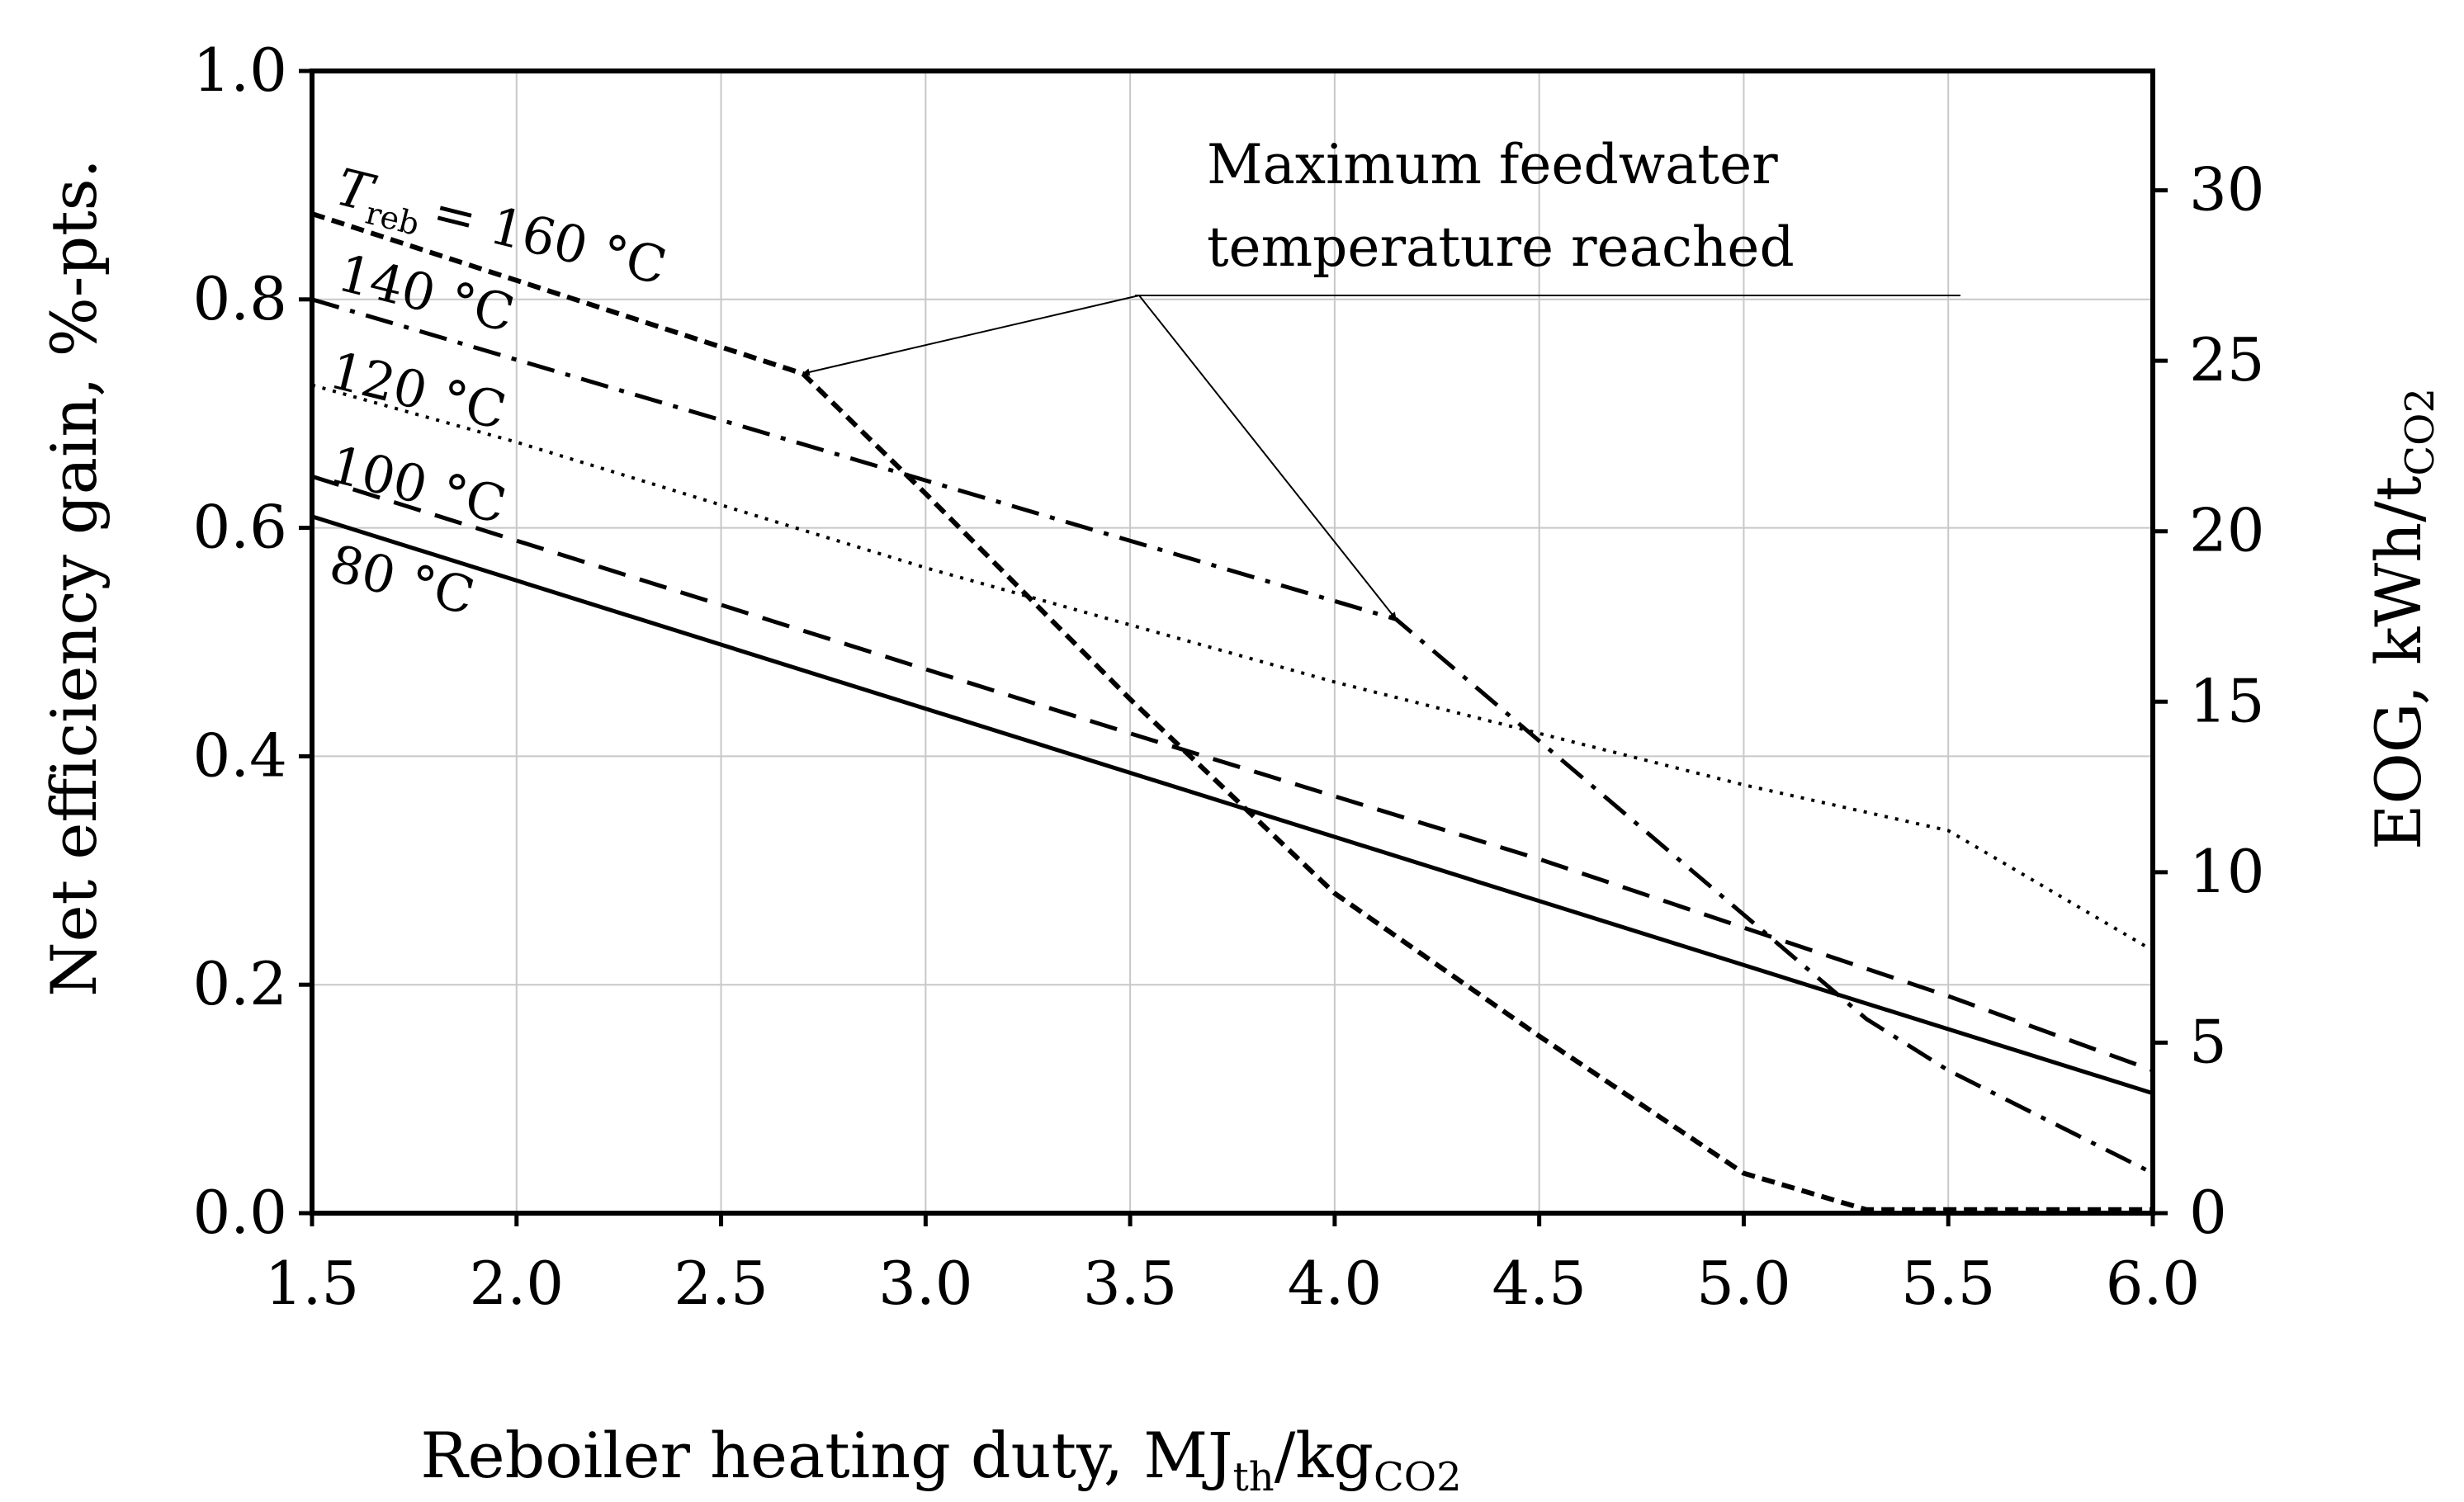 This screenshot has height=1502, width=2464. Describe the element at coordinates (1501, 247) in the screenshot. I see `annotation-line2: temperature reached` at that location.